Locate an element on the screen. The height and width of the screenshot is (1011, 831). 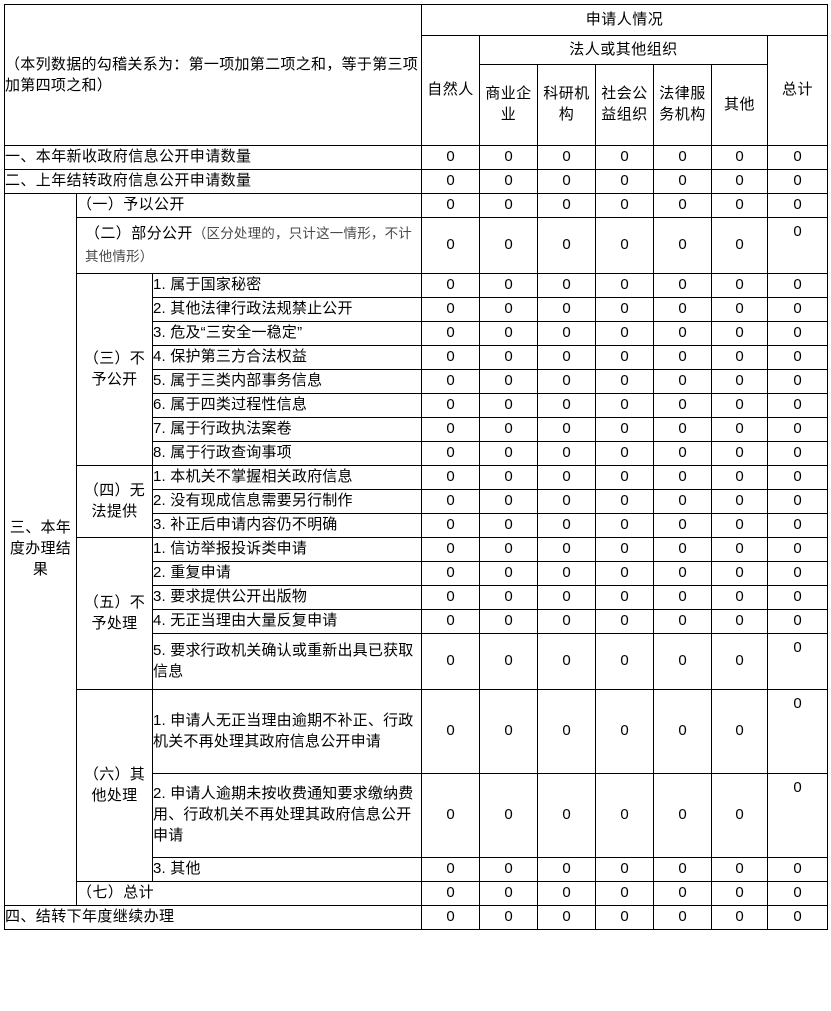
cell-g5-5-other-org: 0 is located at coordinates (740, 661).